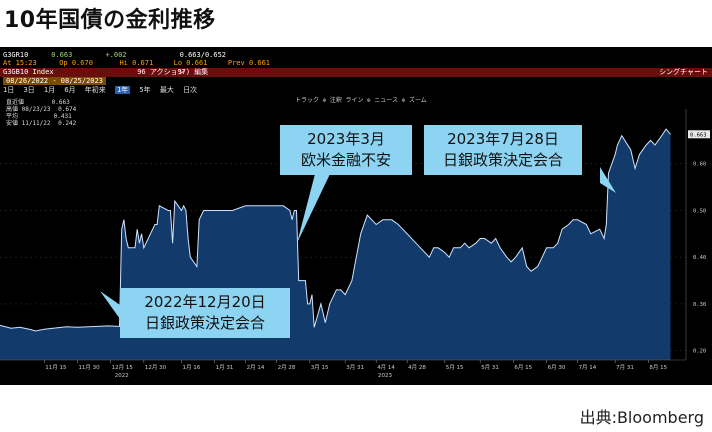 This screenshot has height=432, width=712. What do you see at coordinates (313, 208) in the screenshot?
I see `callout-march-2023-pointer` at bounding box center [313, 208].